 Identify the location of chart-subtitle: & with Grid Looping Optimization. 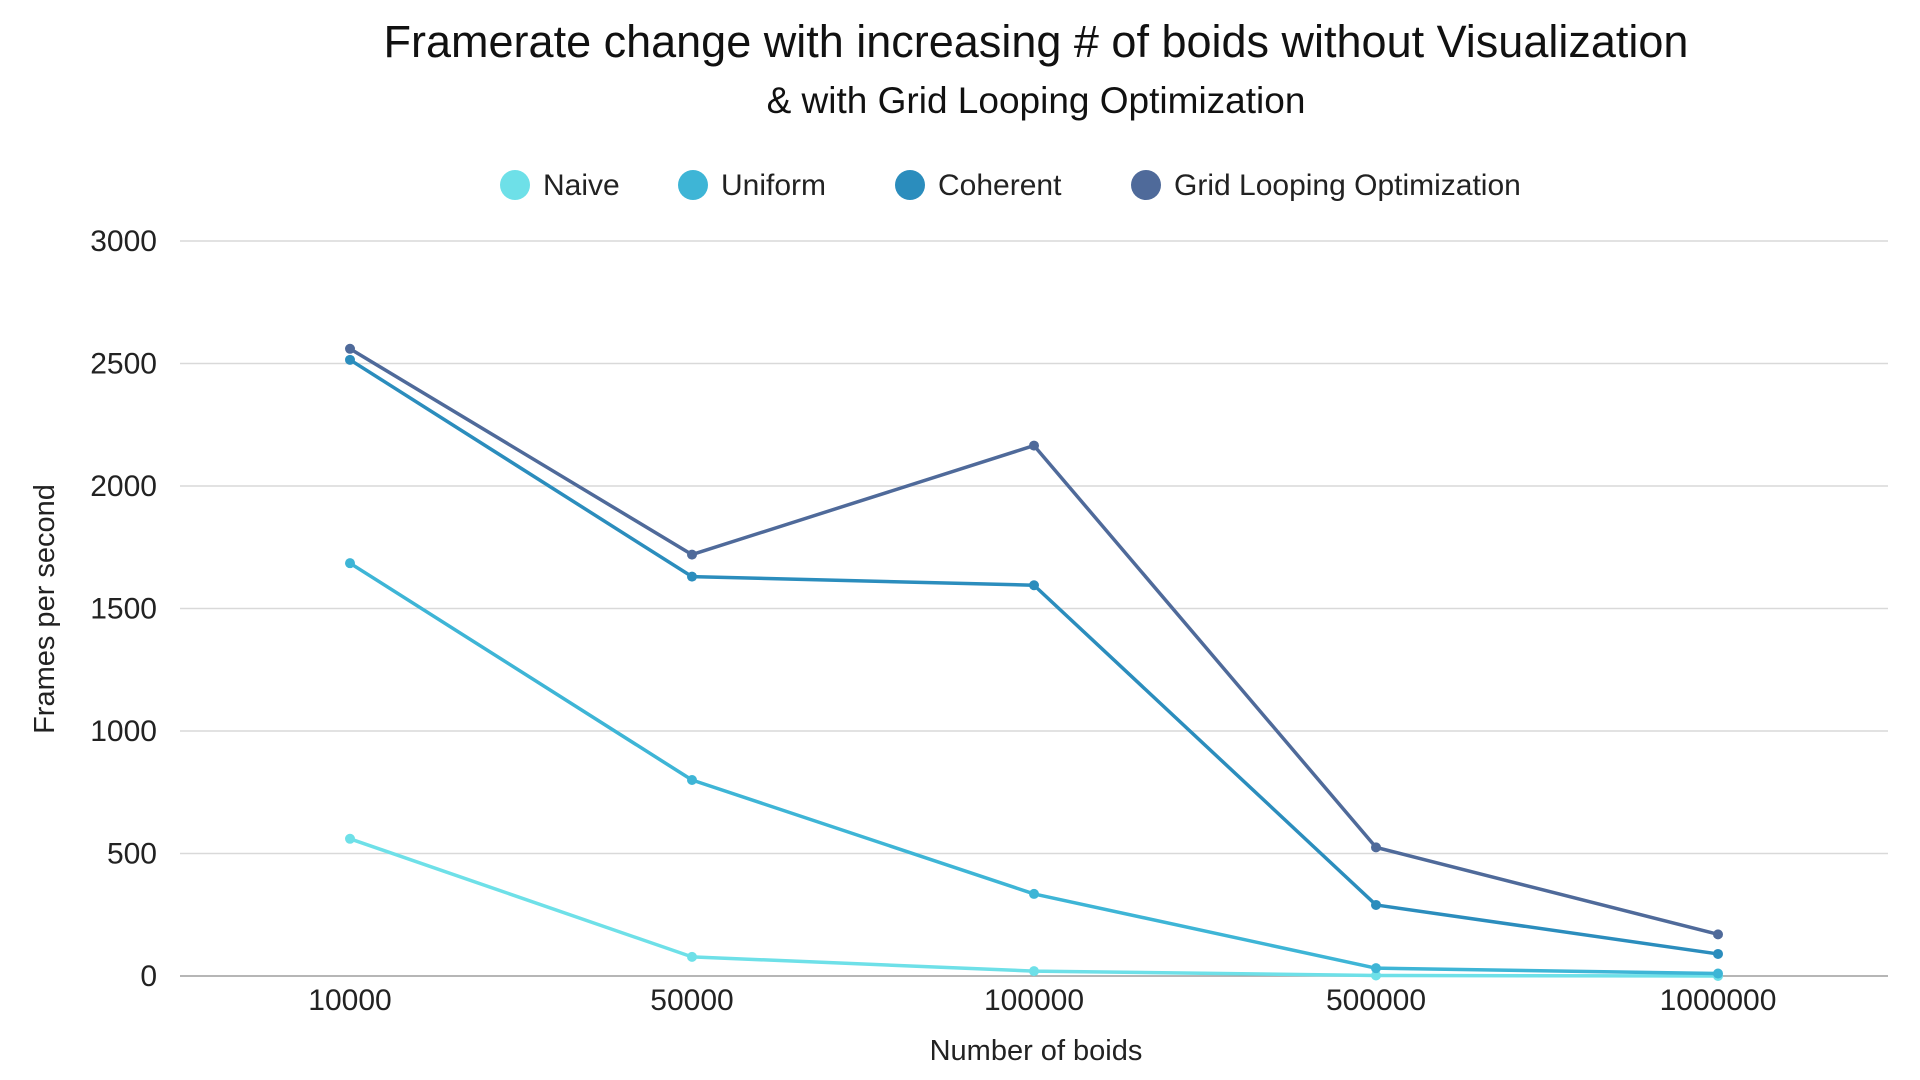
(1036, 100).